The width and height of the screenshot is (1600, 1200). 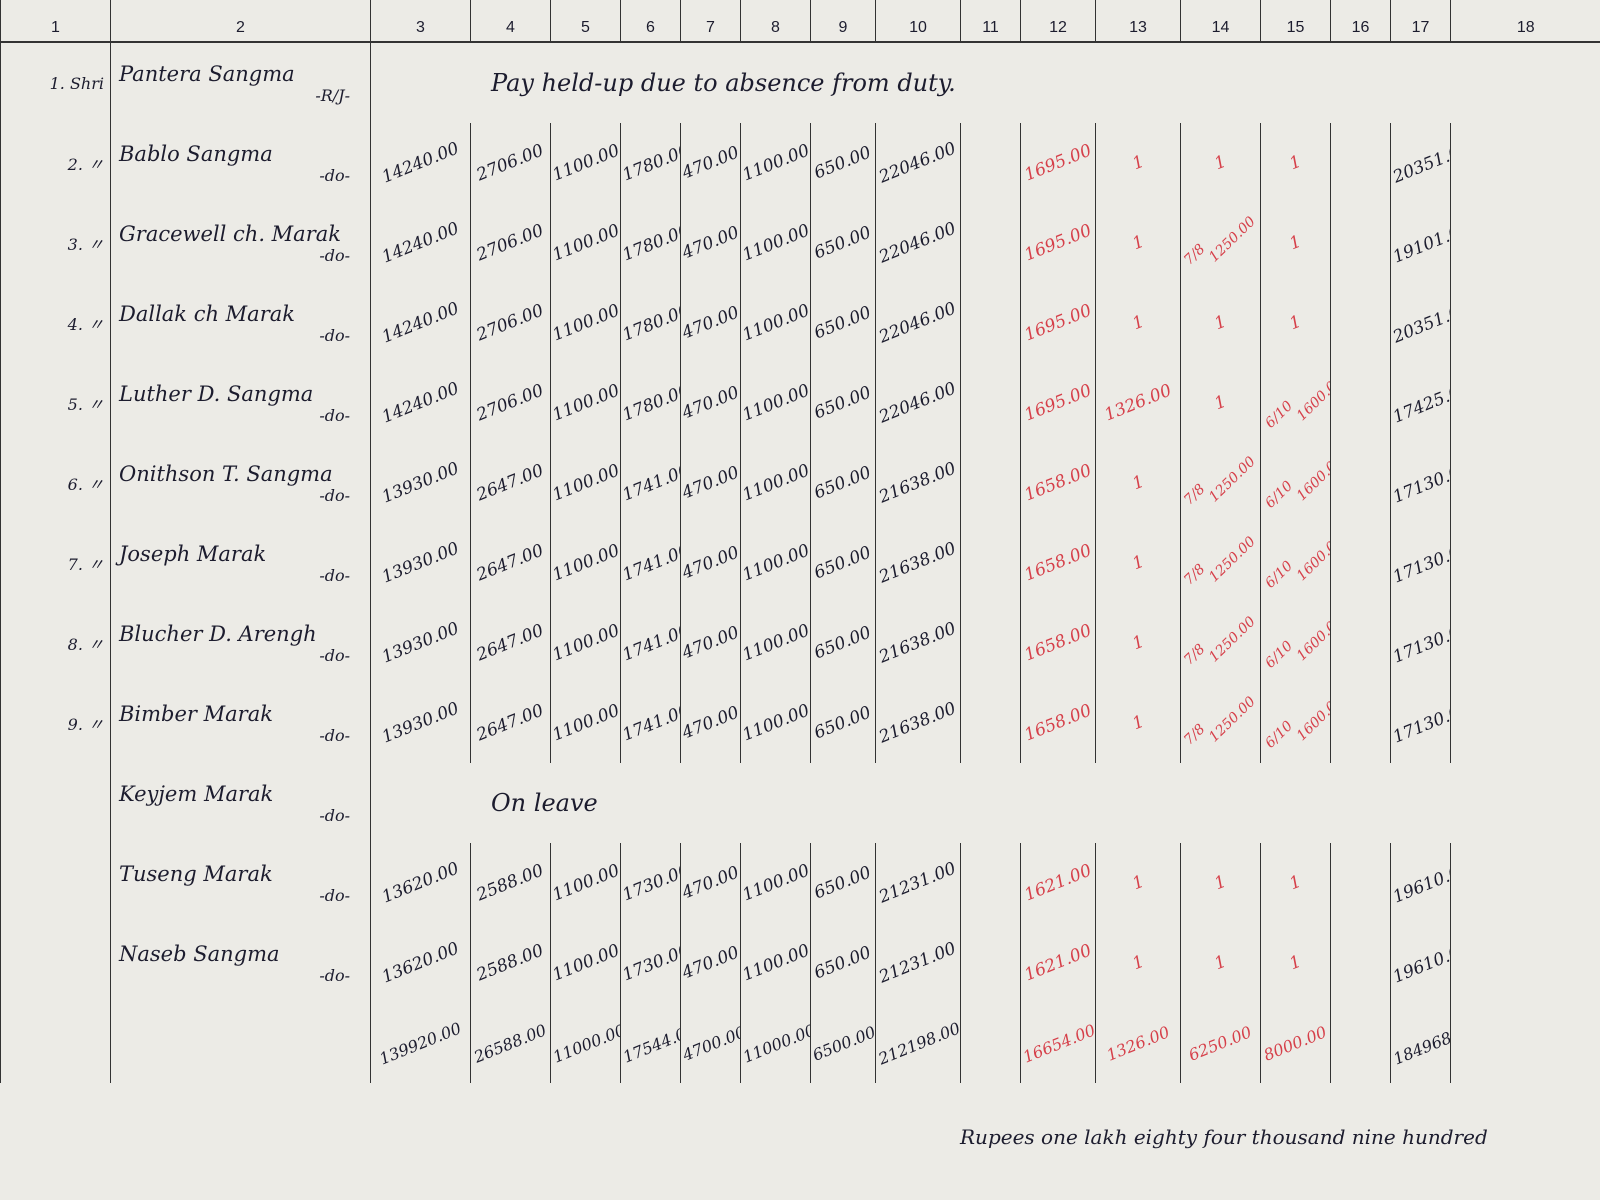 I want to click on column-number: 5, so click(x=585, y=21).